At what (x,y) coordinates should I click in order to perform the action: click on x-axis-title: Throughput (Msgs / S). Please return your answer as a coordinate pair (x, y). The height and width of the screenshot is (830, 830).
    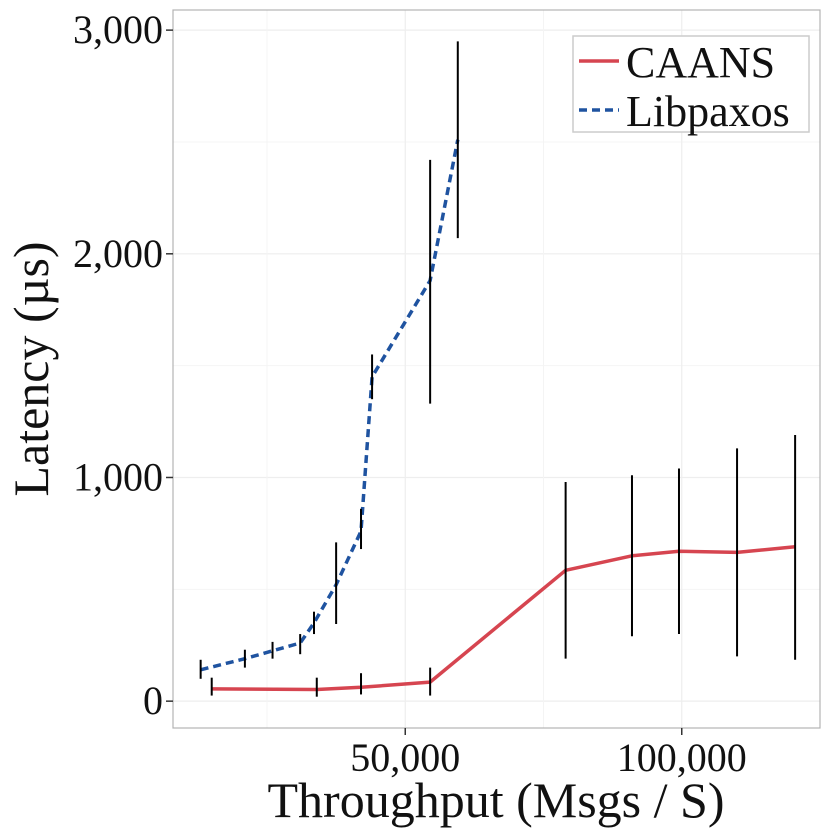
    Looking at the image, I should click on (496, 800).